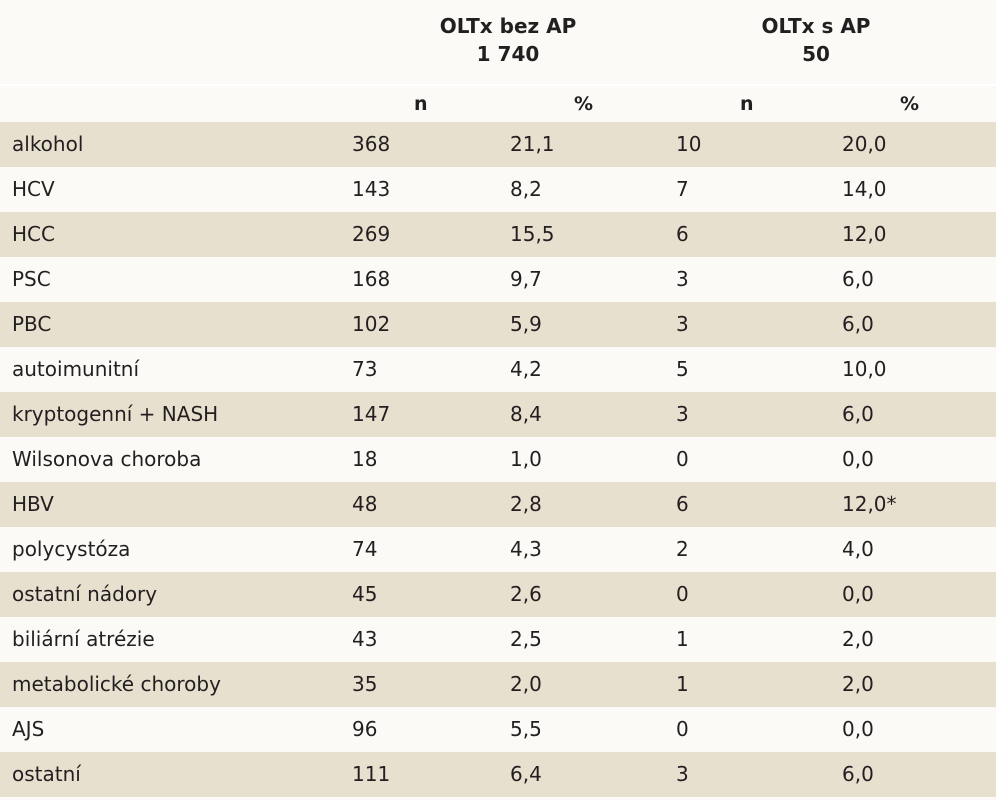 Image resolution: width=996 pixels, height=800 pixels. I want to click on table-row: autoimunitní 73 4,2 5 10,0, so click(498, 369).